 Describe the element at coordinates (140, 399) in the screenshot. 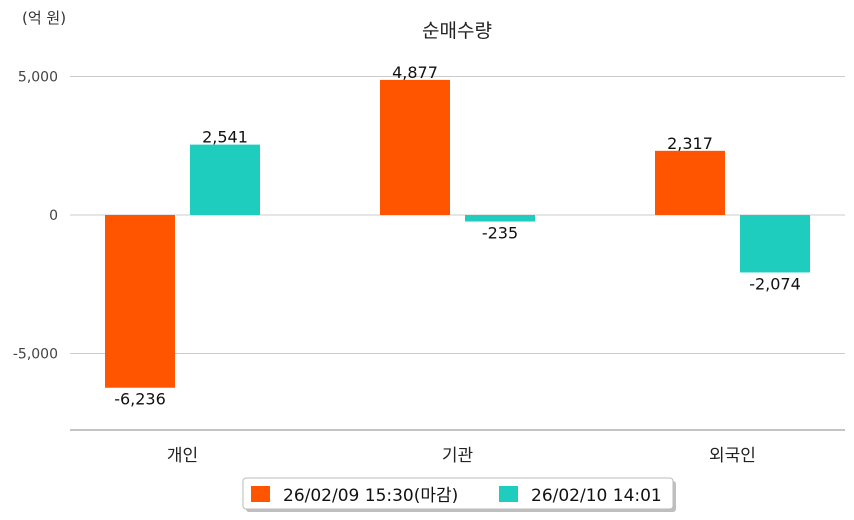

I see `data-label: -6,236` at that location.